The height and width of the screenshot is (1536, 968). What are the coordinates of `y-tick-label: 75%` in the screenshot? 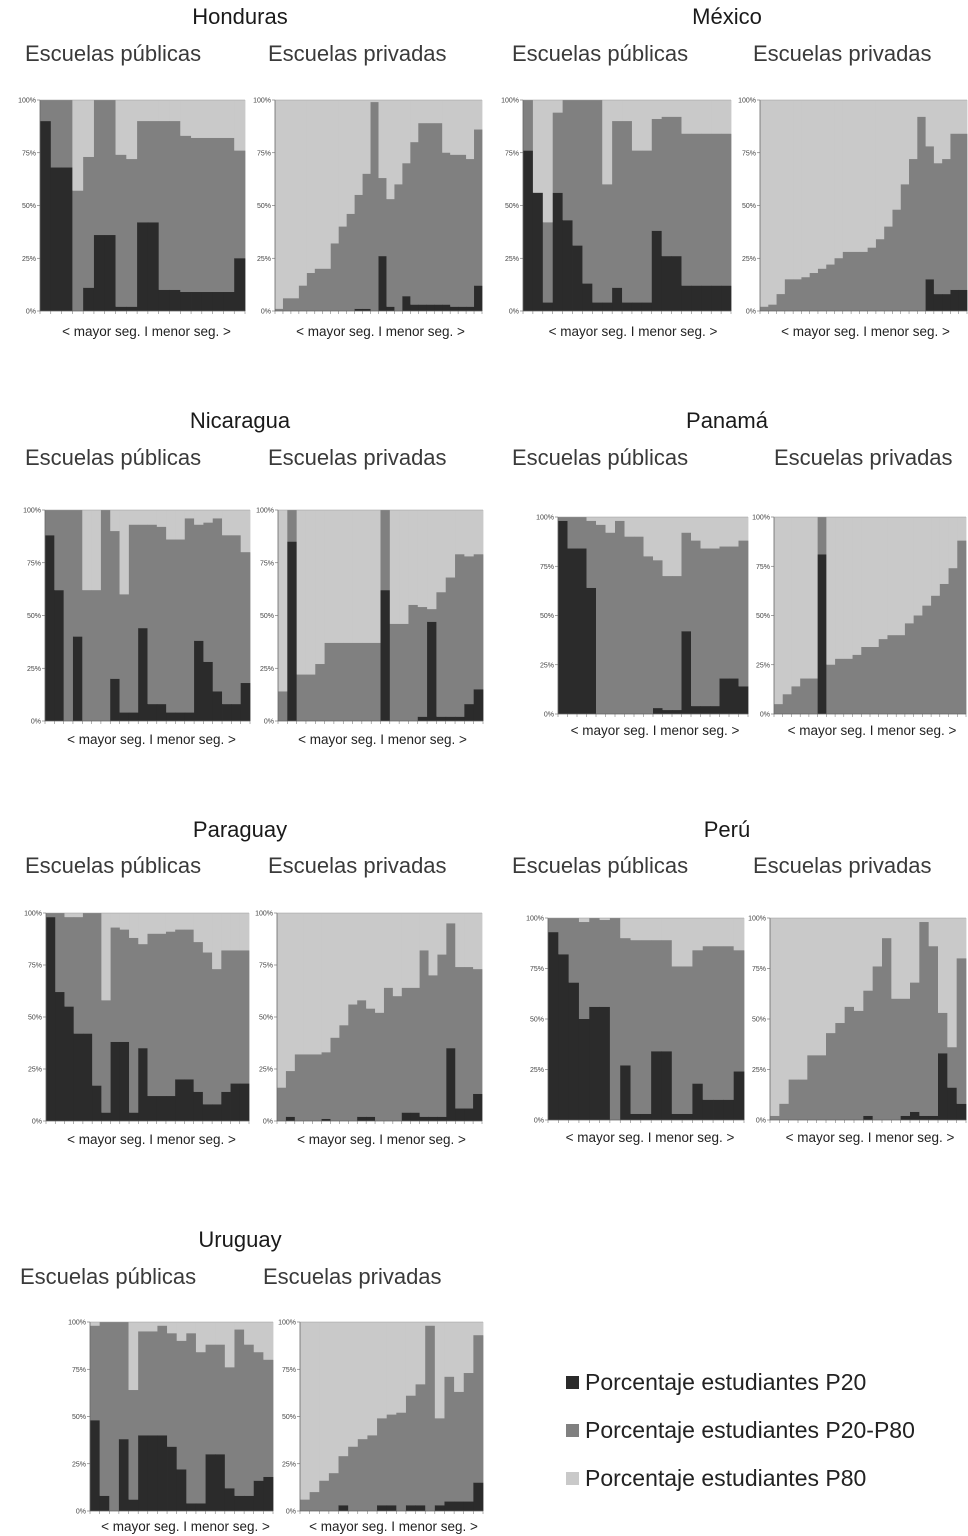 It's located at (35, 966).